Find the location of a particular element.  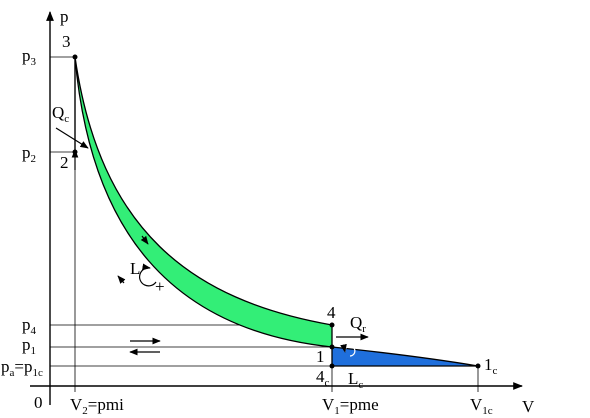

subscript: 4 is located at coordinates (34, 331).